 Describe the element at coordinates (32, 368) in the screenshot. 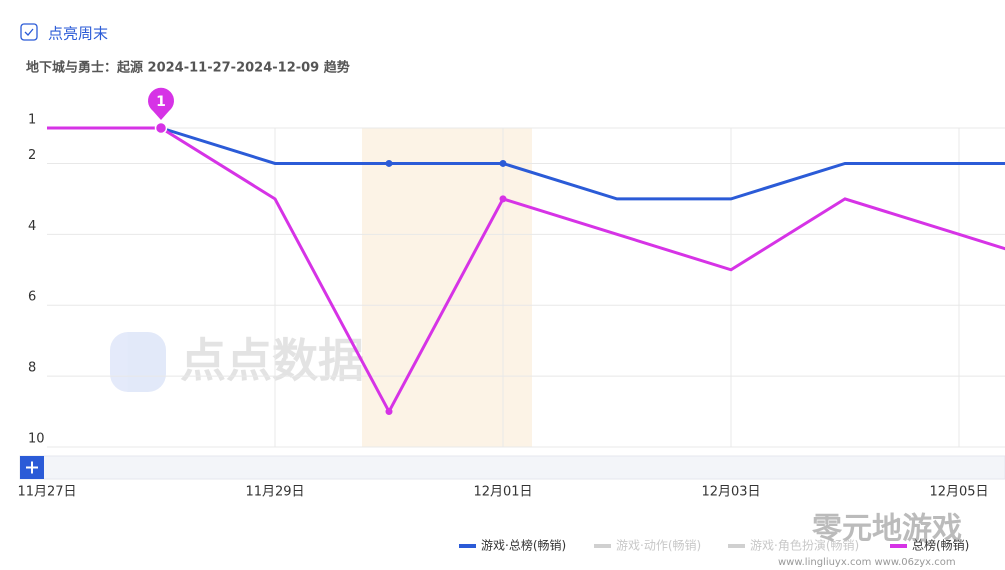

I see `y-tick-label: 8` at that location.